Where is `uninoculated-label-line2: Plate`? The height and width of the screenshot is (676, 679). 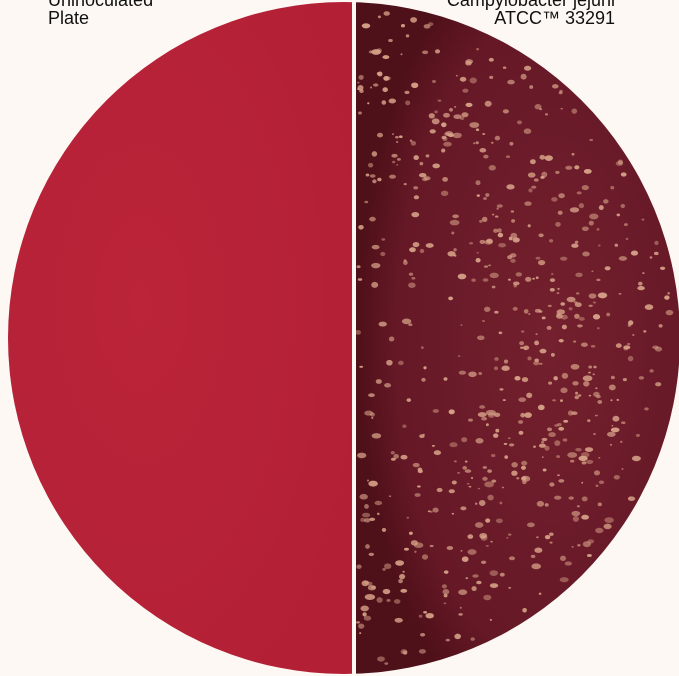 uninoculated-label-line2: Plate is located at coordinates (69, 18).